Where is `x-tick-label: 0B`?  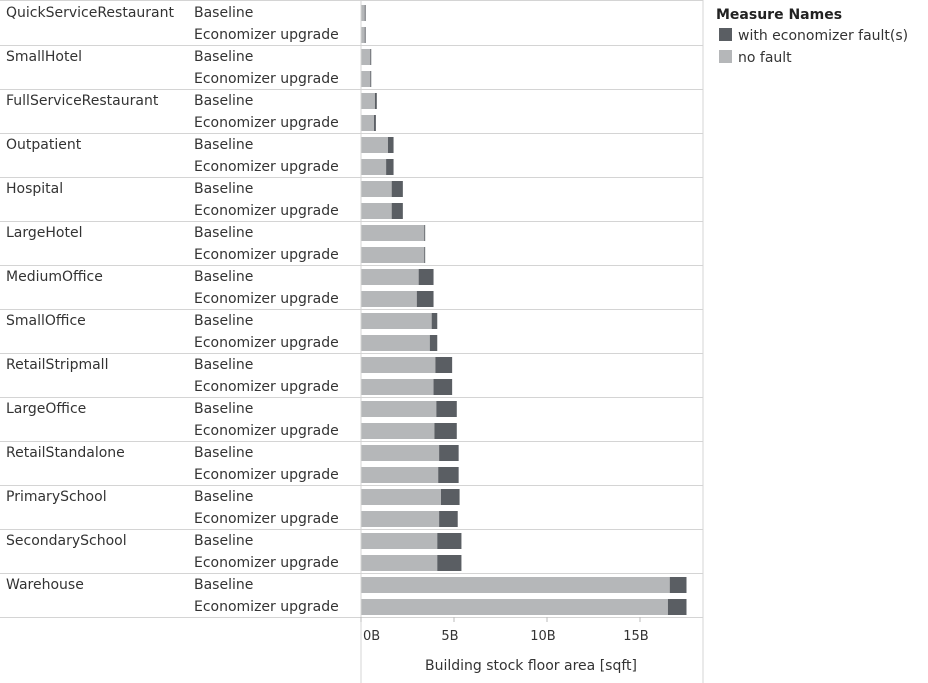
x-tick-label: 0B is located at coordinates (371, 636).